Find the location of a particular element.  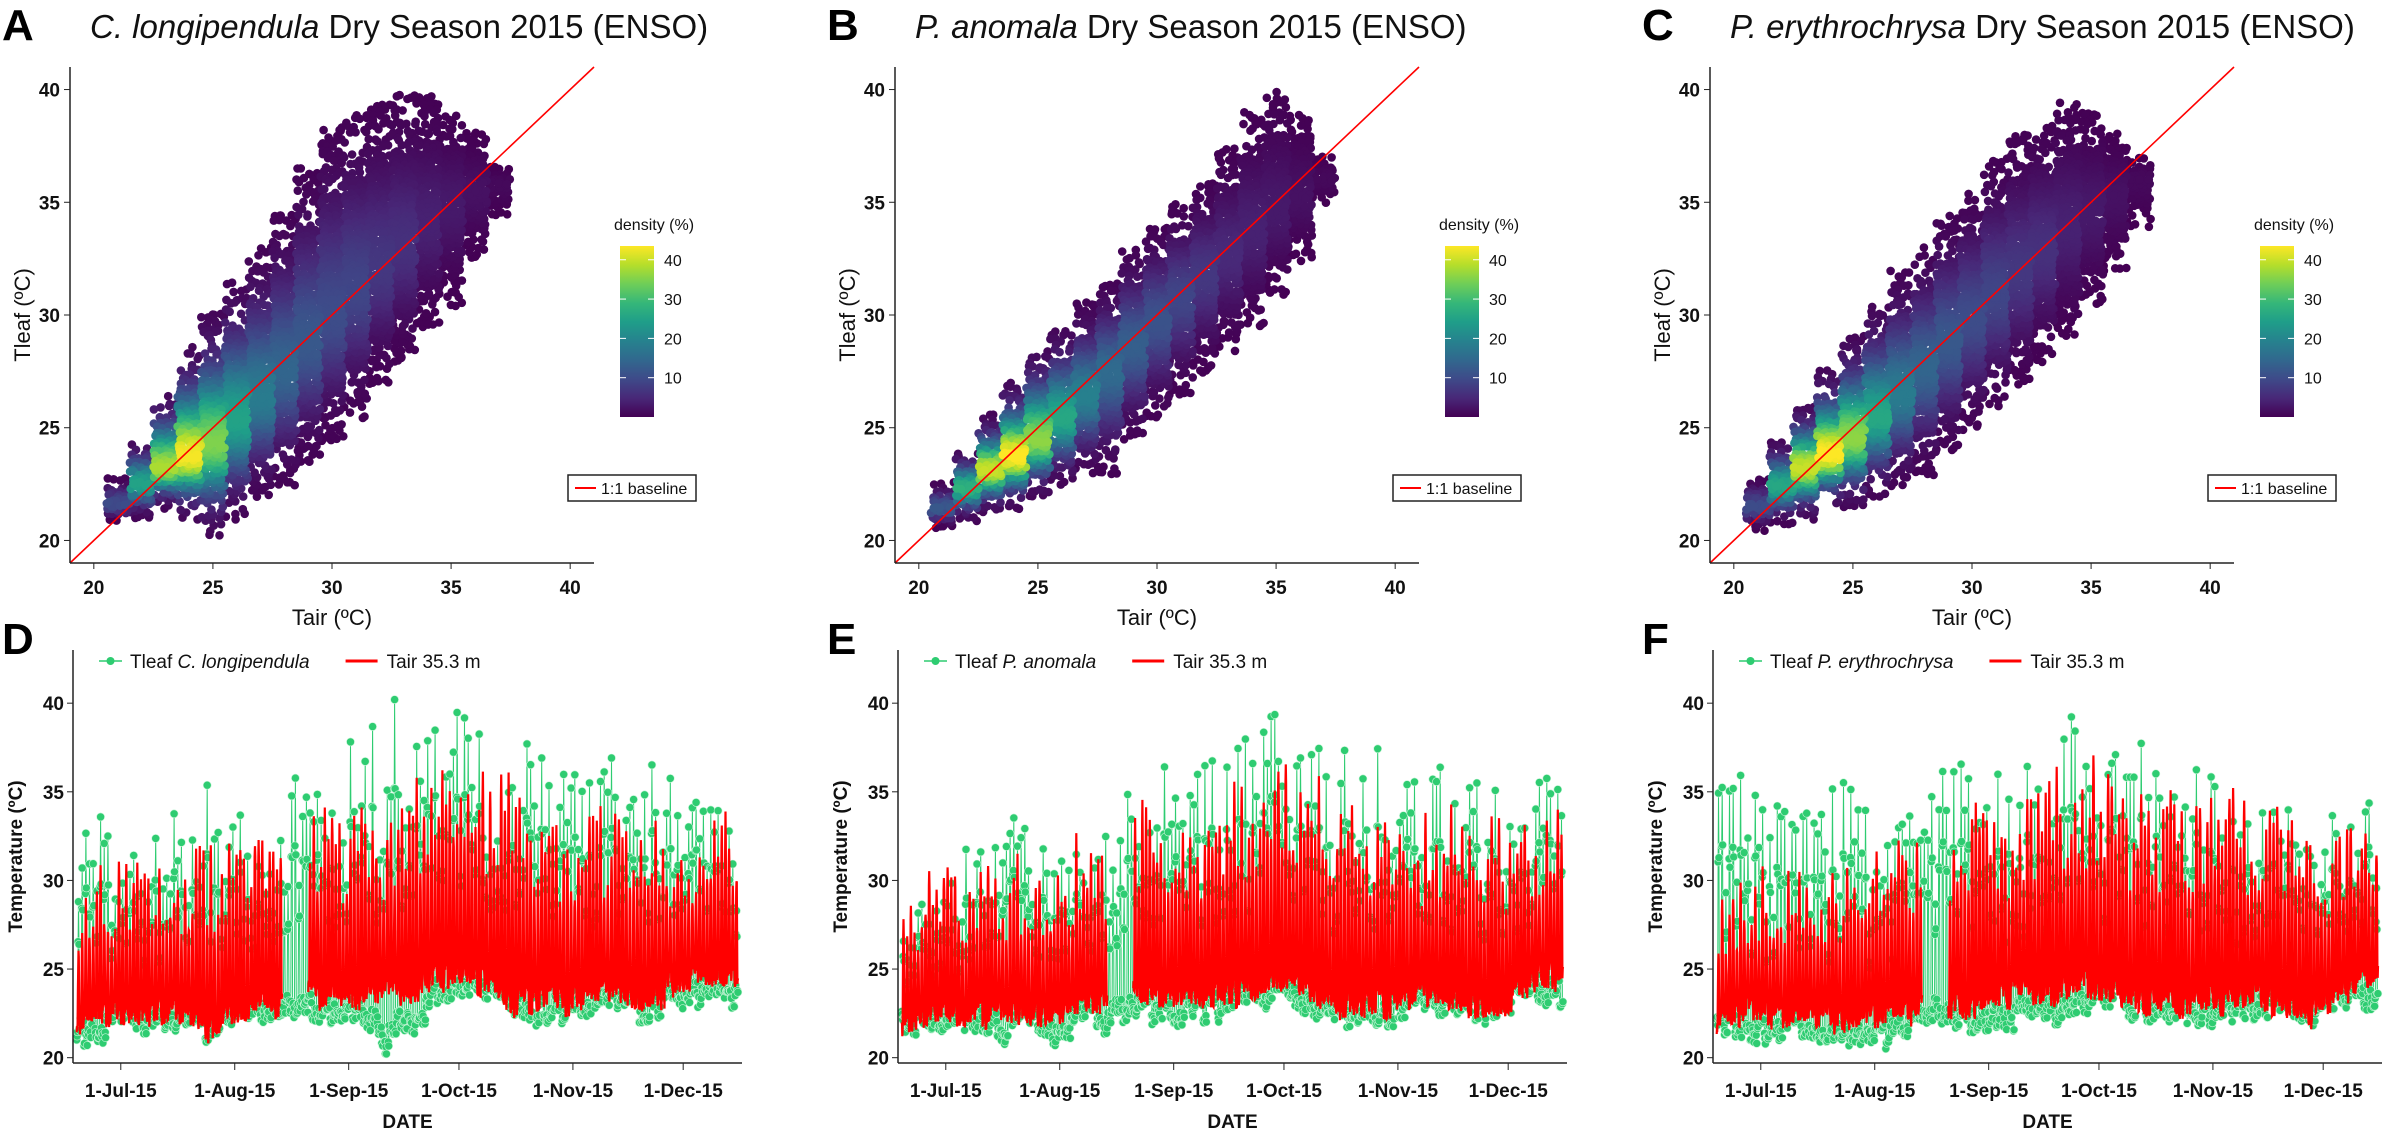

y-tick-label: 25 is located at coordinates (50, 429).